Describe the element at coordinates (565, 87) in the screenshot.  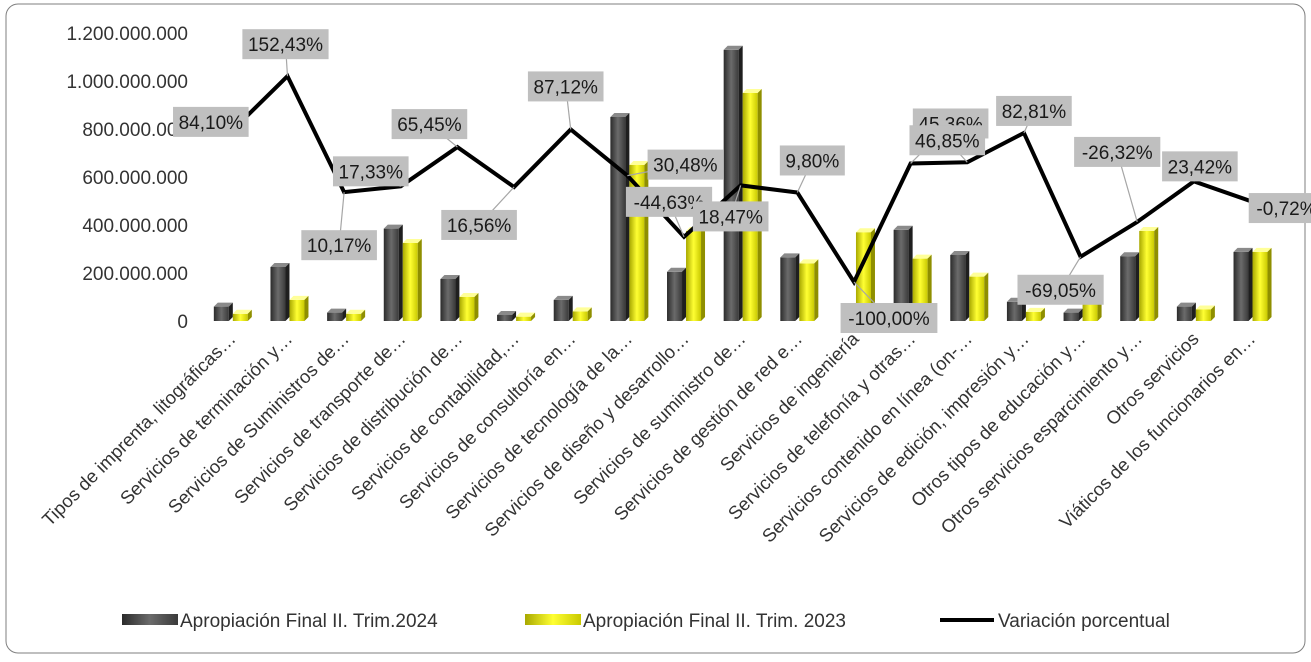
I see `svg-text: 87,12%` at that location.